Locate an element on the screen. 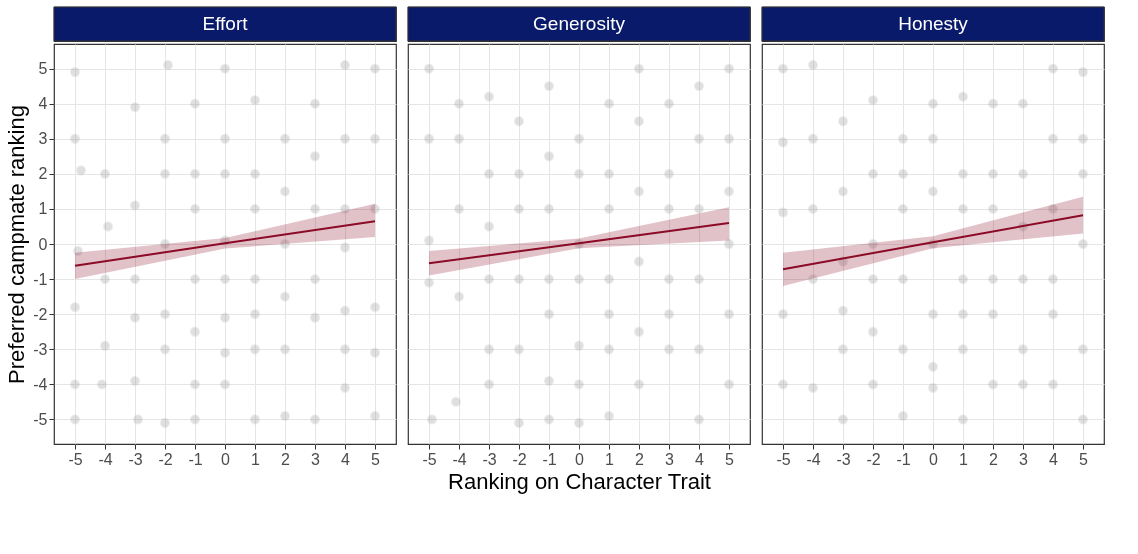 The height and width of the screenshot is (554, 1138). y-tick-label: -3 is located at coordinates (40, 349).